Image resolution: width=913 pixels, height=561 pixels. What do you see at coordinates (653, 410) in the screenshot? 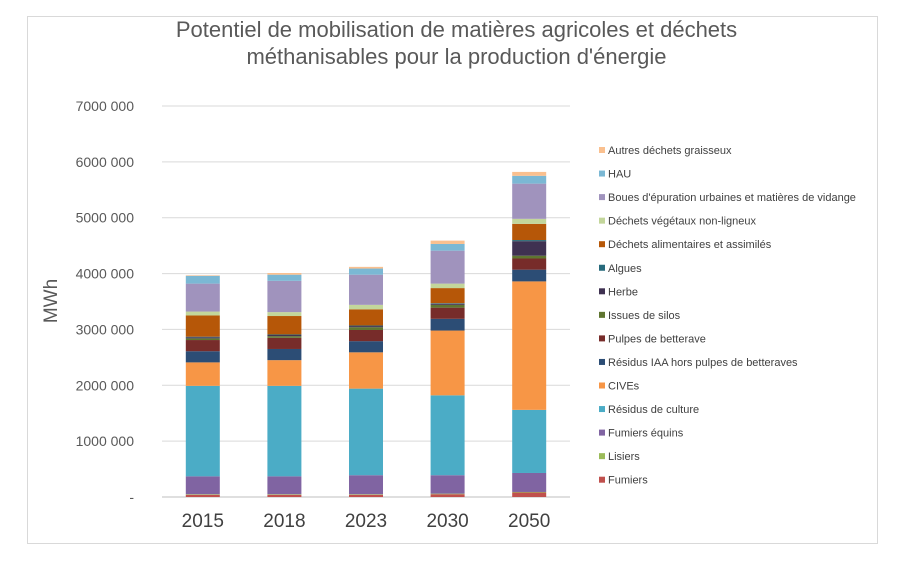
I see `legend-label: Résidus de culture` at bounding box center [653, 410].